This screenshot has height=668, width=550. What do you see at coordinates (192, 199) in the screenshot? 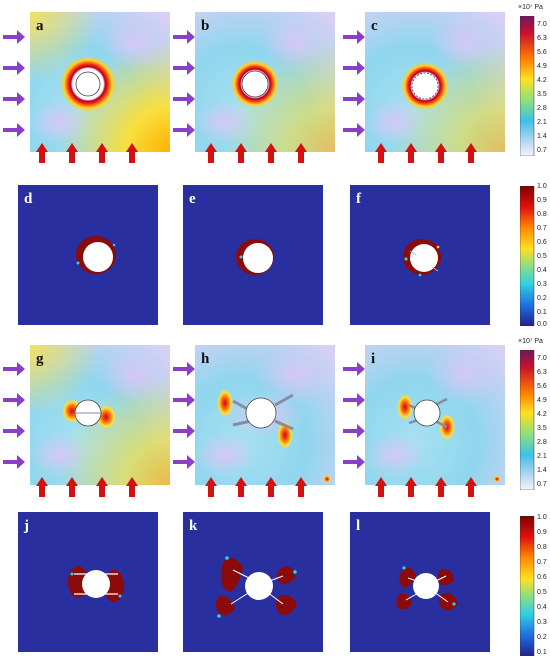
I see `panel-label: e` at bounding box center [192, 199].